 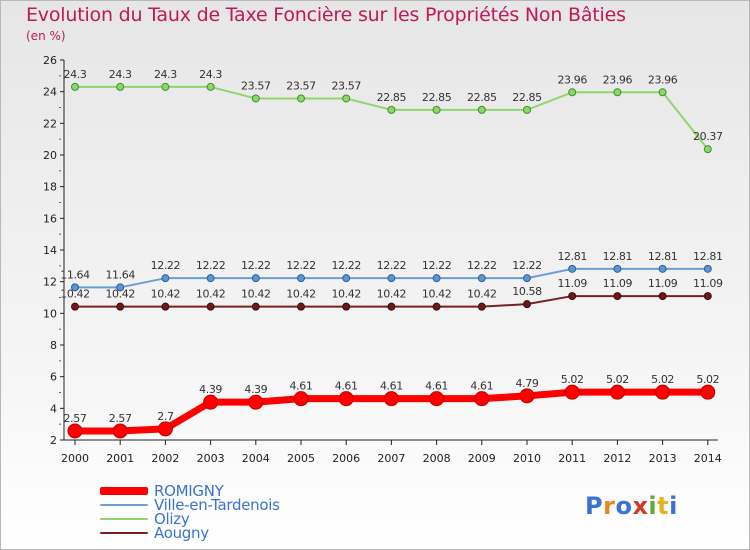 I want to click on x-tick-label: 2014, so click(x=708, y=458).